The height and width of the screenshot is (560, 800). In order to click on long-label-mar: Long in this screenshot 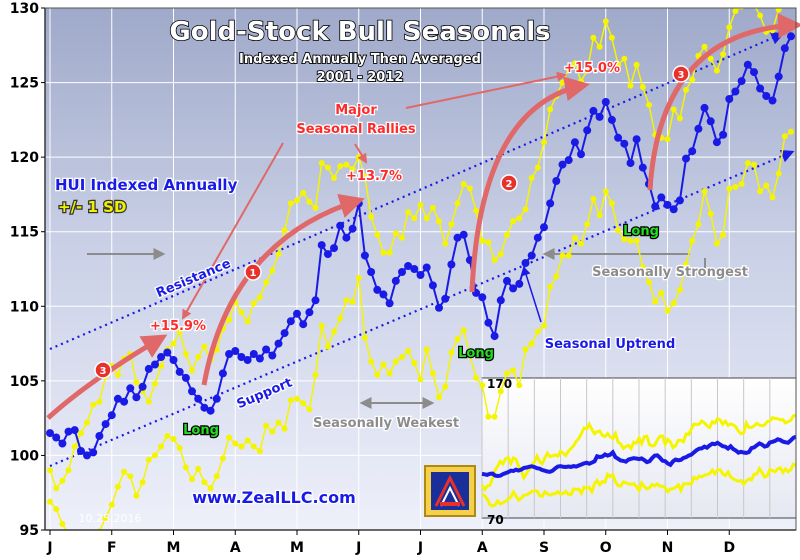, I will do `click(201, 430)`.